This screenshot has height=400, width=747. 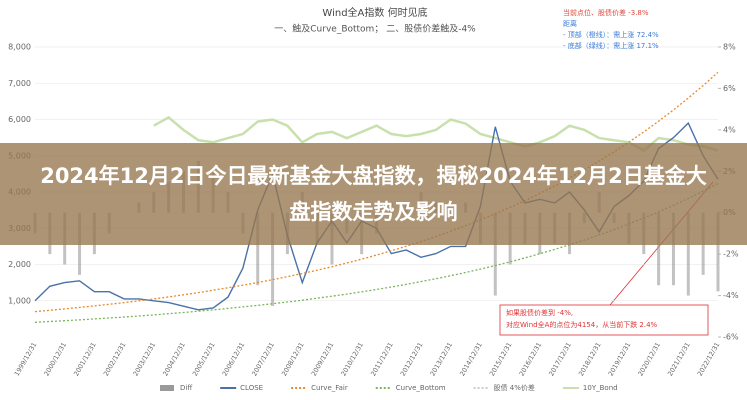 I want to click on x-tick-label: 2015/12/31, so click(x=501, y=359).